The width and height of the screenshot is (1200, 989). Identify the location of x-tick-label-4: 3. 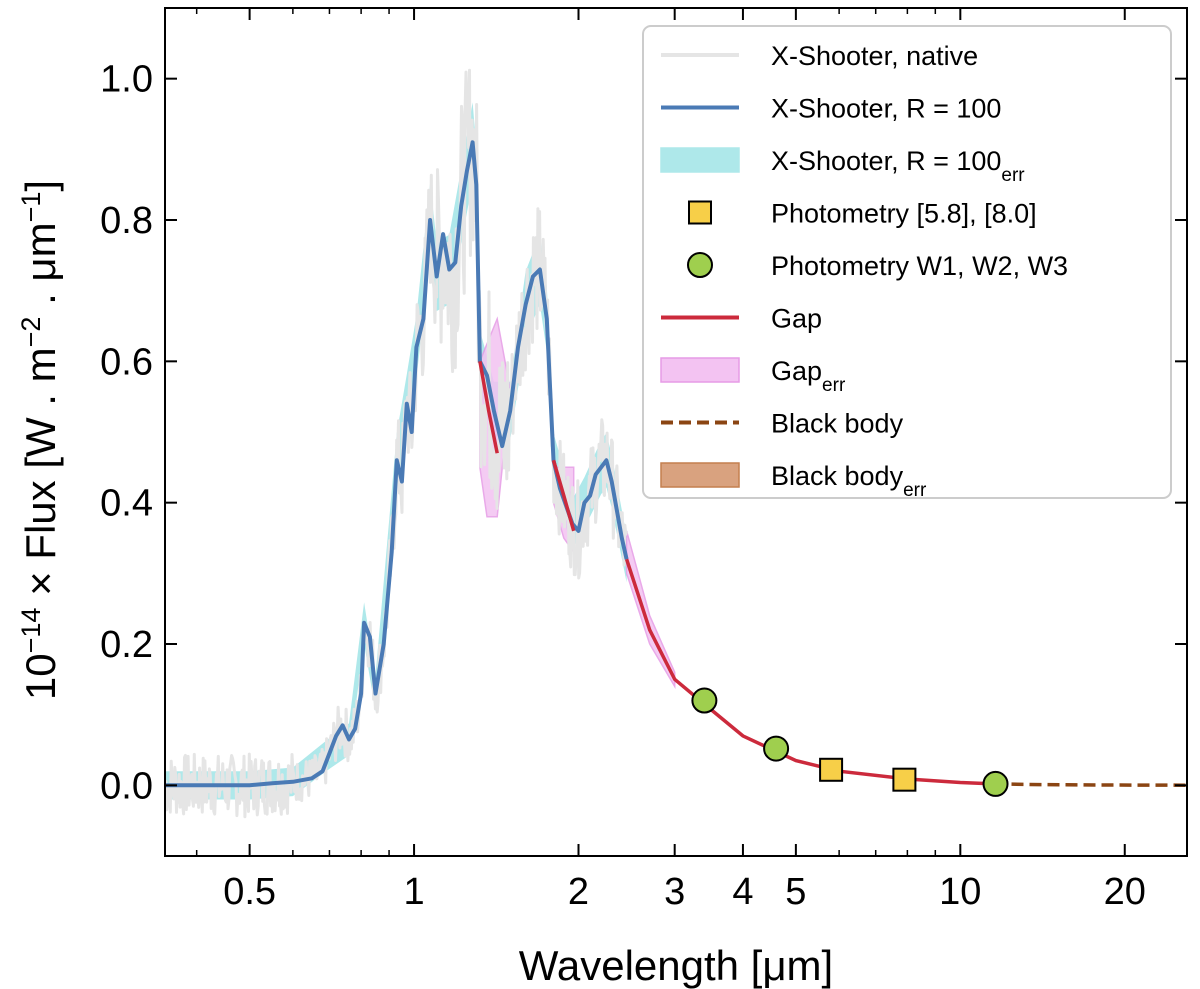
(674, 892).